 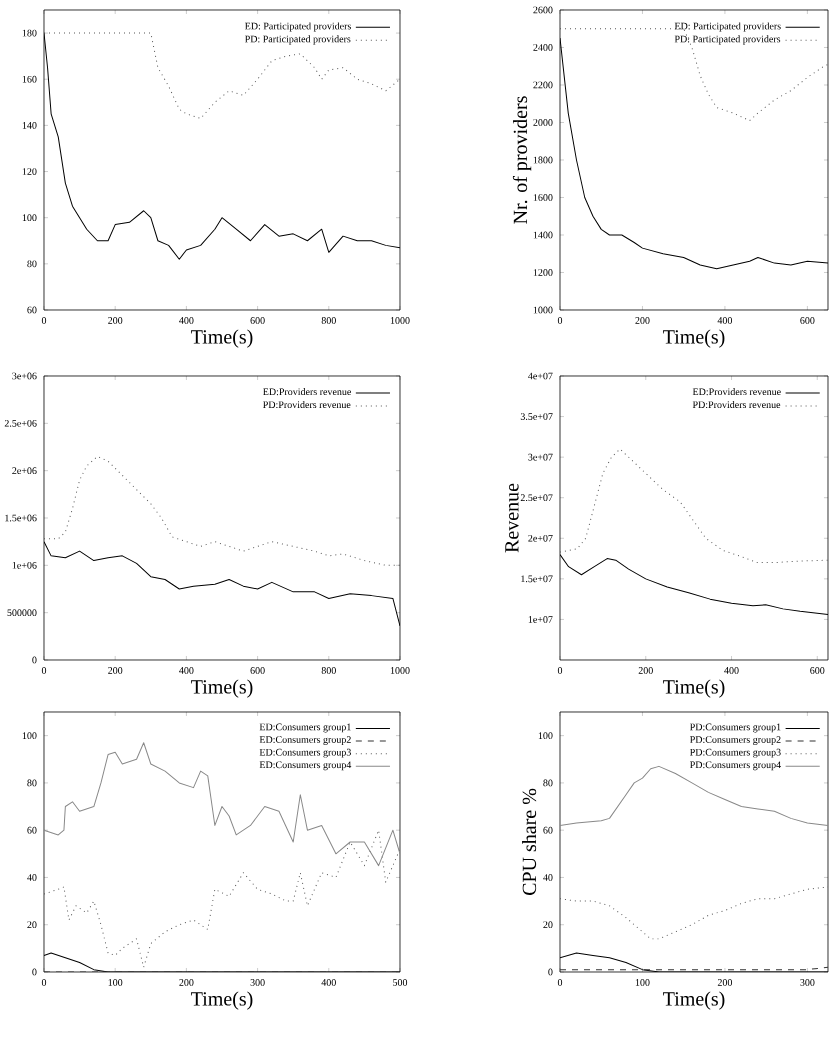 I want to click on y-axis-title: Nr. of providers, so click(x=522, y=160).